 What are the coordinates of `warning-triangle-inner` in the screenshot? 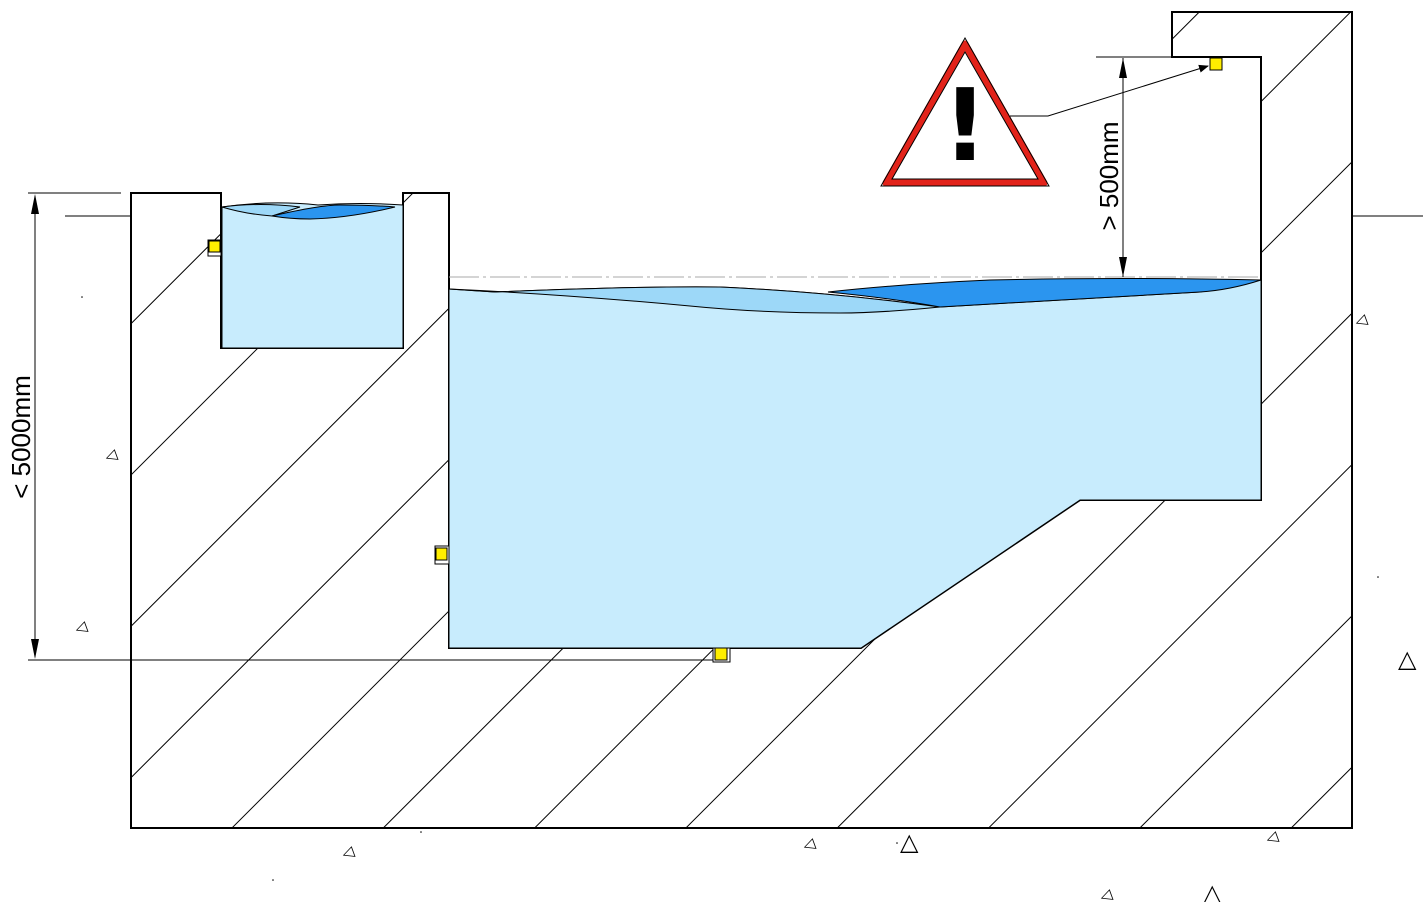 It's located at (965, 115).